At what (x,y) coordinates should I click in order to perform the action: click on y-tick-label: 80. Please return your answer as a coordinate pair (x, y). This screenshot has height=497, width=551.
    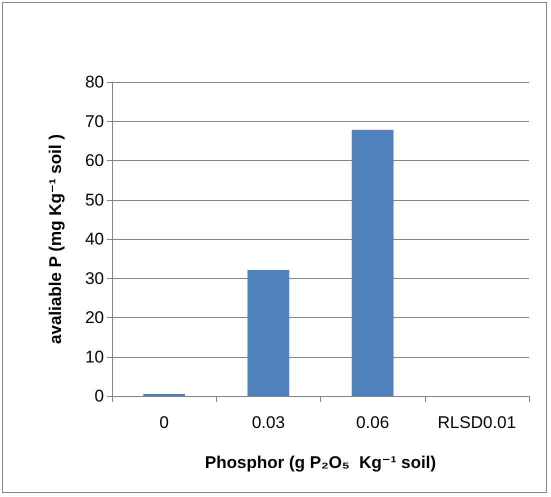
    Looking at the image, I should click on (94, 82).